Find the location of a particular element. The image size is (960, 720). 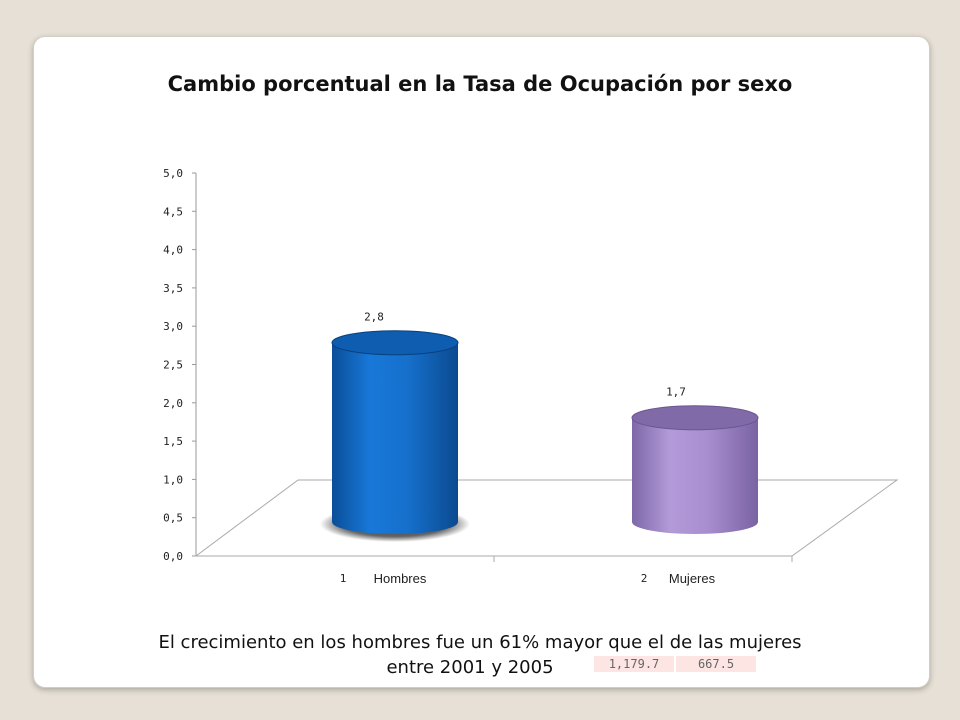

data-label: 1,7 is located at coordinates (676, 392).